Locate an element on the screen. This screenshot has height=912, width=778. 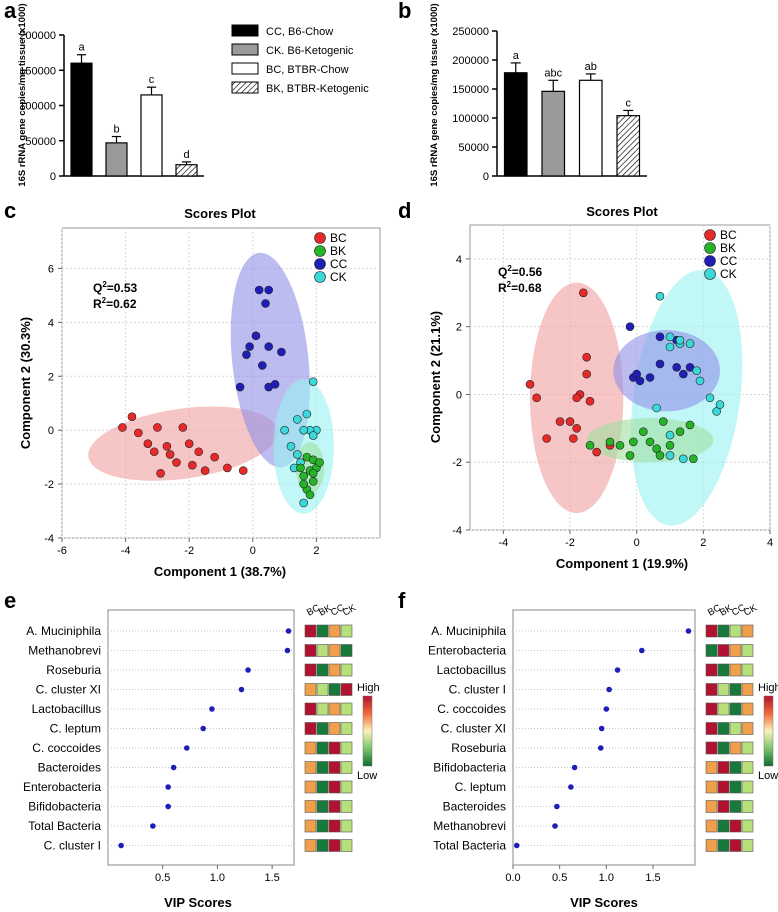
legend-label: BC is located at coordinates (728, 235).